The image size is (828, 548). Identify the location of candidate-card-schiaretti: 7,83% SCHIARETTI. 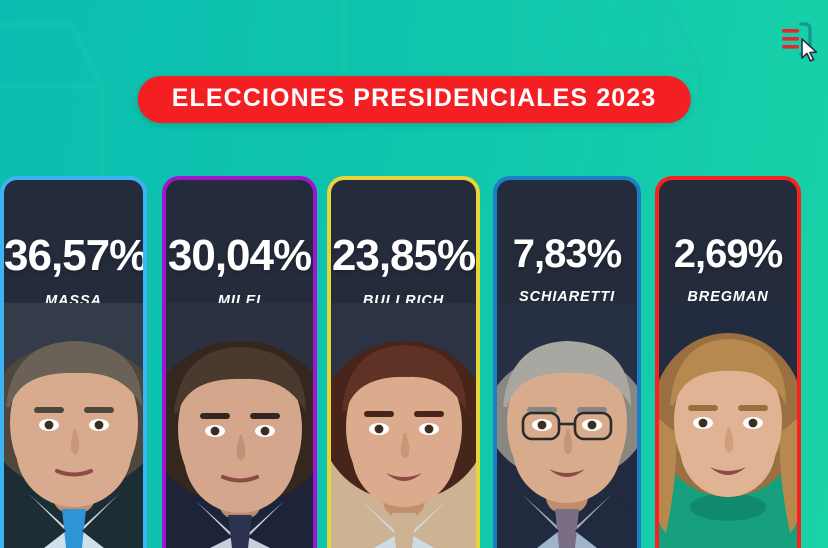
(567, 362).